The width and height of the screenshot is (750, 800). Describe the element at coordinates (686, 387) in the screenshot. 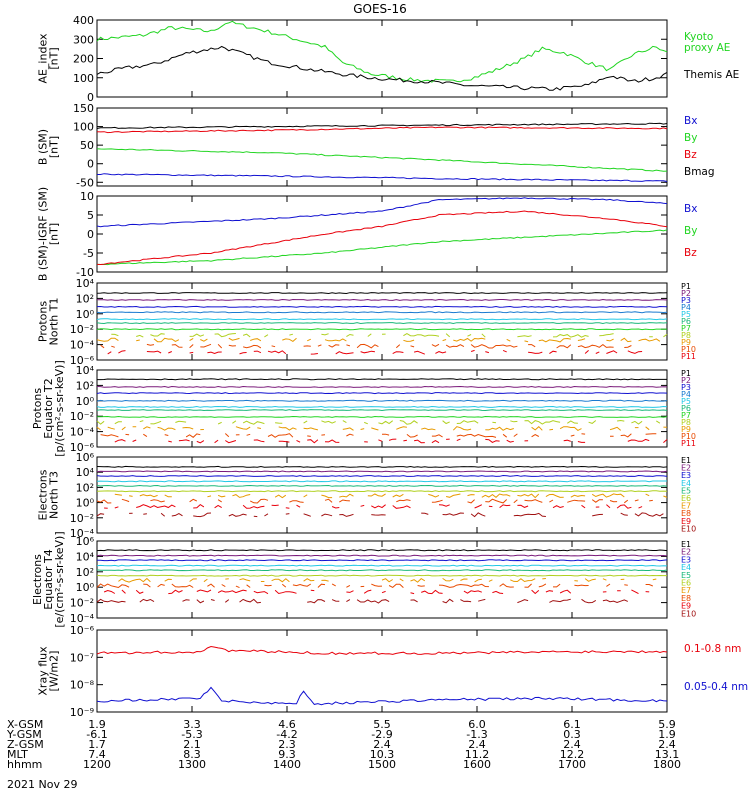

I see `legend-label: P3` at that location.